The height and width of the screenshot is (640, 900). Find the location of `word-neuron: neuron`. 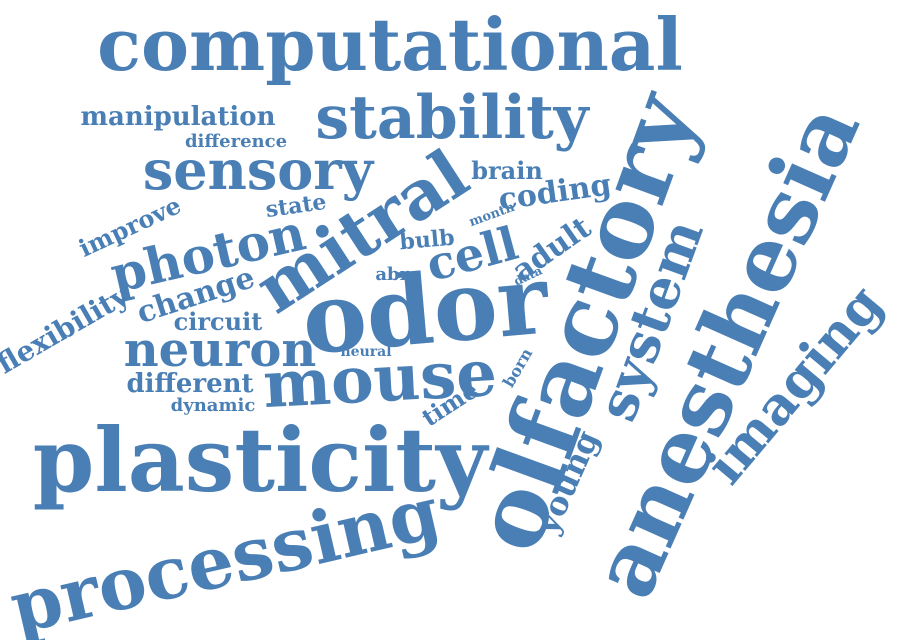

word-neuron: neuron is located at coordinates (220, 350).